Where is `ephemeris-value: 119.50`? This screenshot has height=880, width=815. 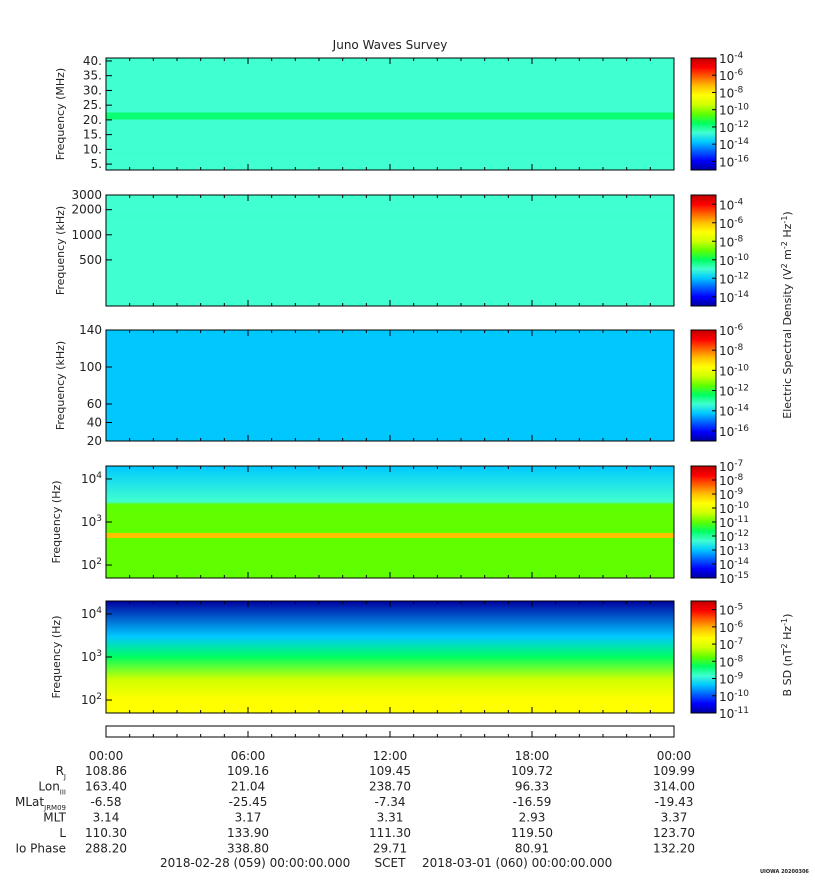 ephemeris-value: 119.50 is located at coordinates (532, 833).